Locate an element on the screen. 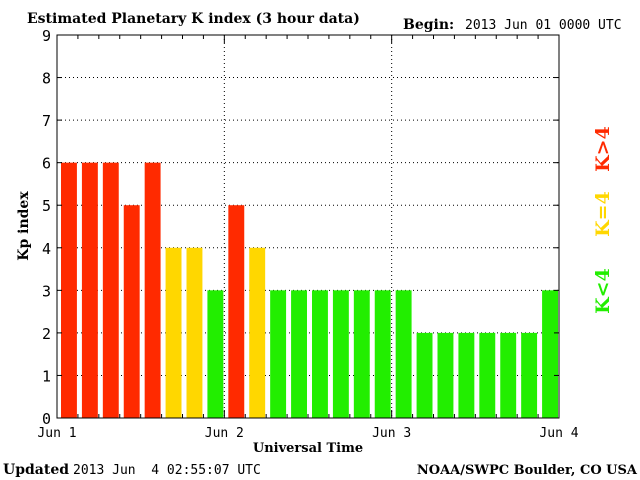  legend-below: K<4 is located at coordinates (603, 291).